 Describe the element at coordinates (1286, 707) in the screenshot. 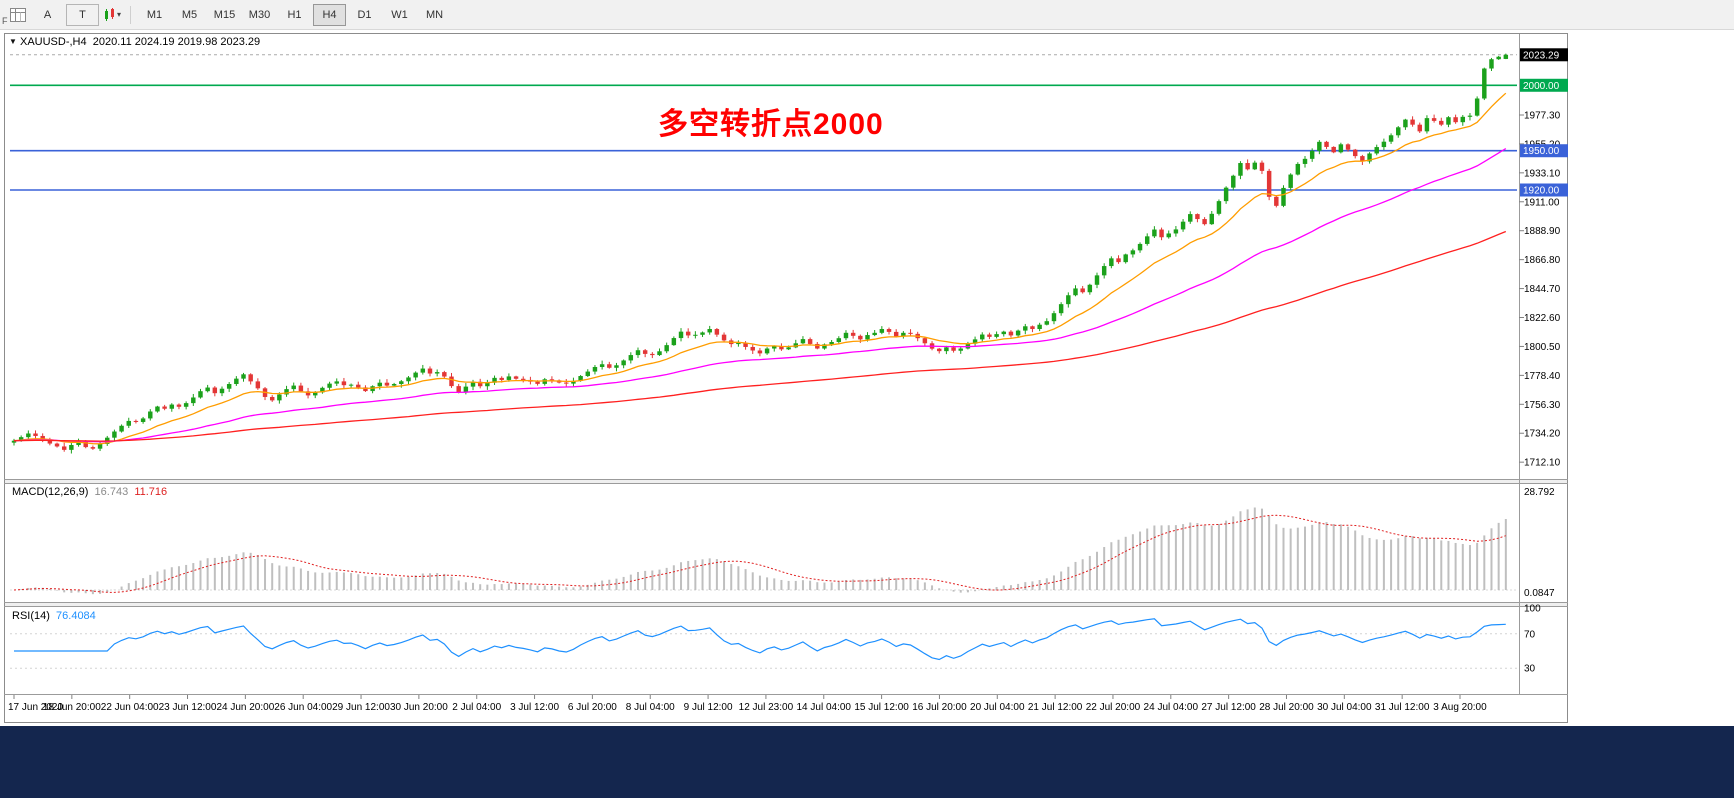

I see `svg-text: 28 Jul 20:00` at that location.